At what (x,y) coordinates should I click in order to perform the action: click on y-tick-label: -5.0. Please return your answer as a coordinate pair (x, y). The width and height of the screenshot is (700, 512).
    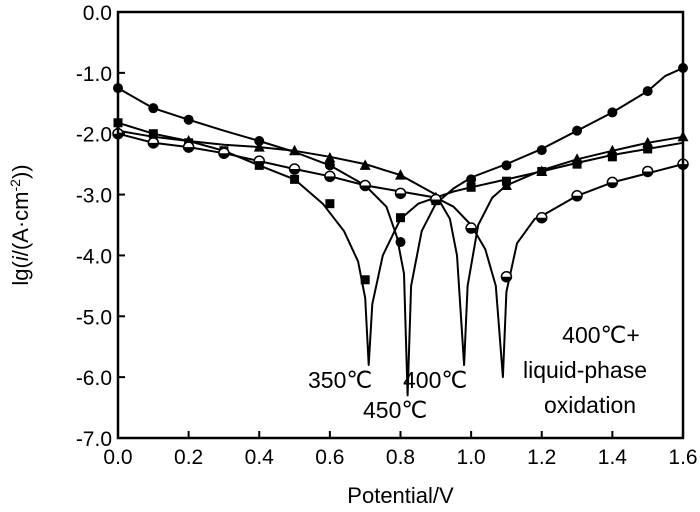
    Looking at the image, I should click on (94, 317).